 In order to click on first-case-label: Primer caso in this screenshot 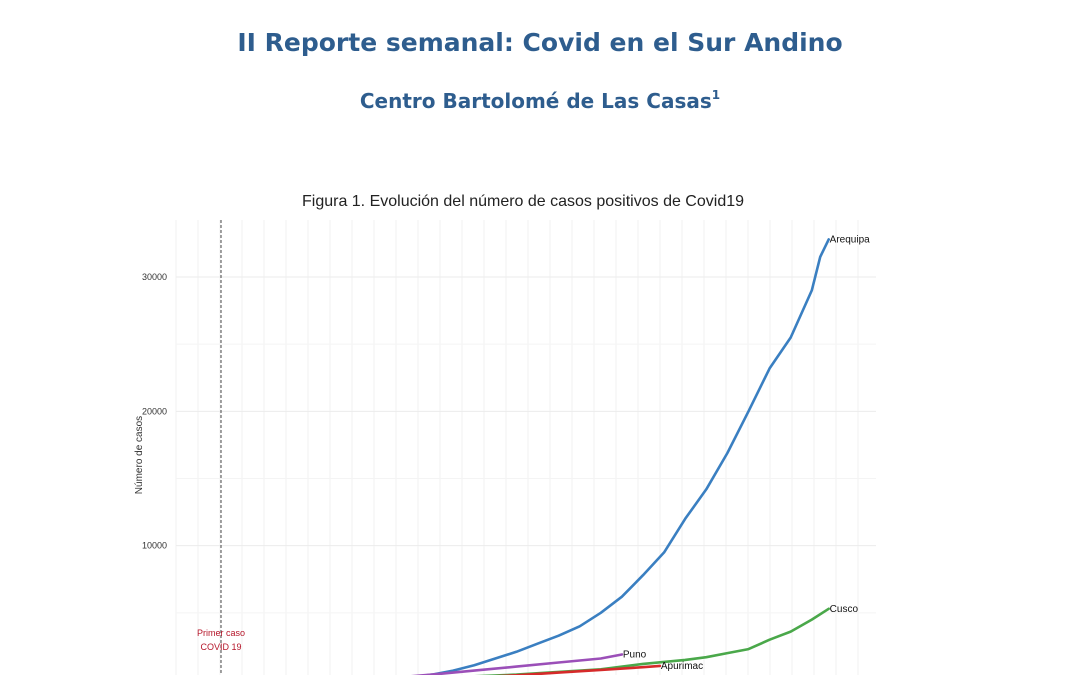, I will do `click(221, 633)`.